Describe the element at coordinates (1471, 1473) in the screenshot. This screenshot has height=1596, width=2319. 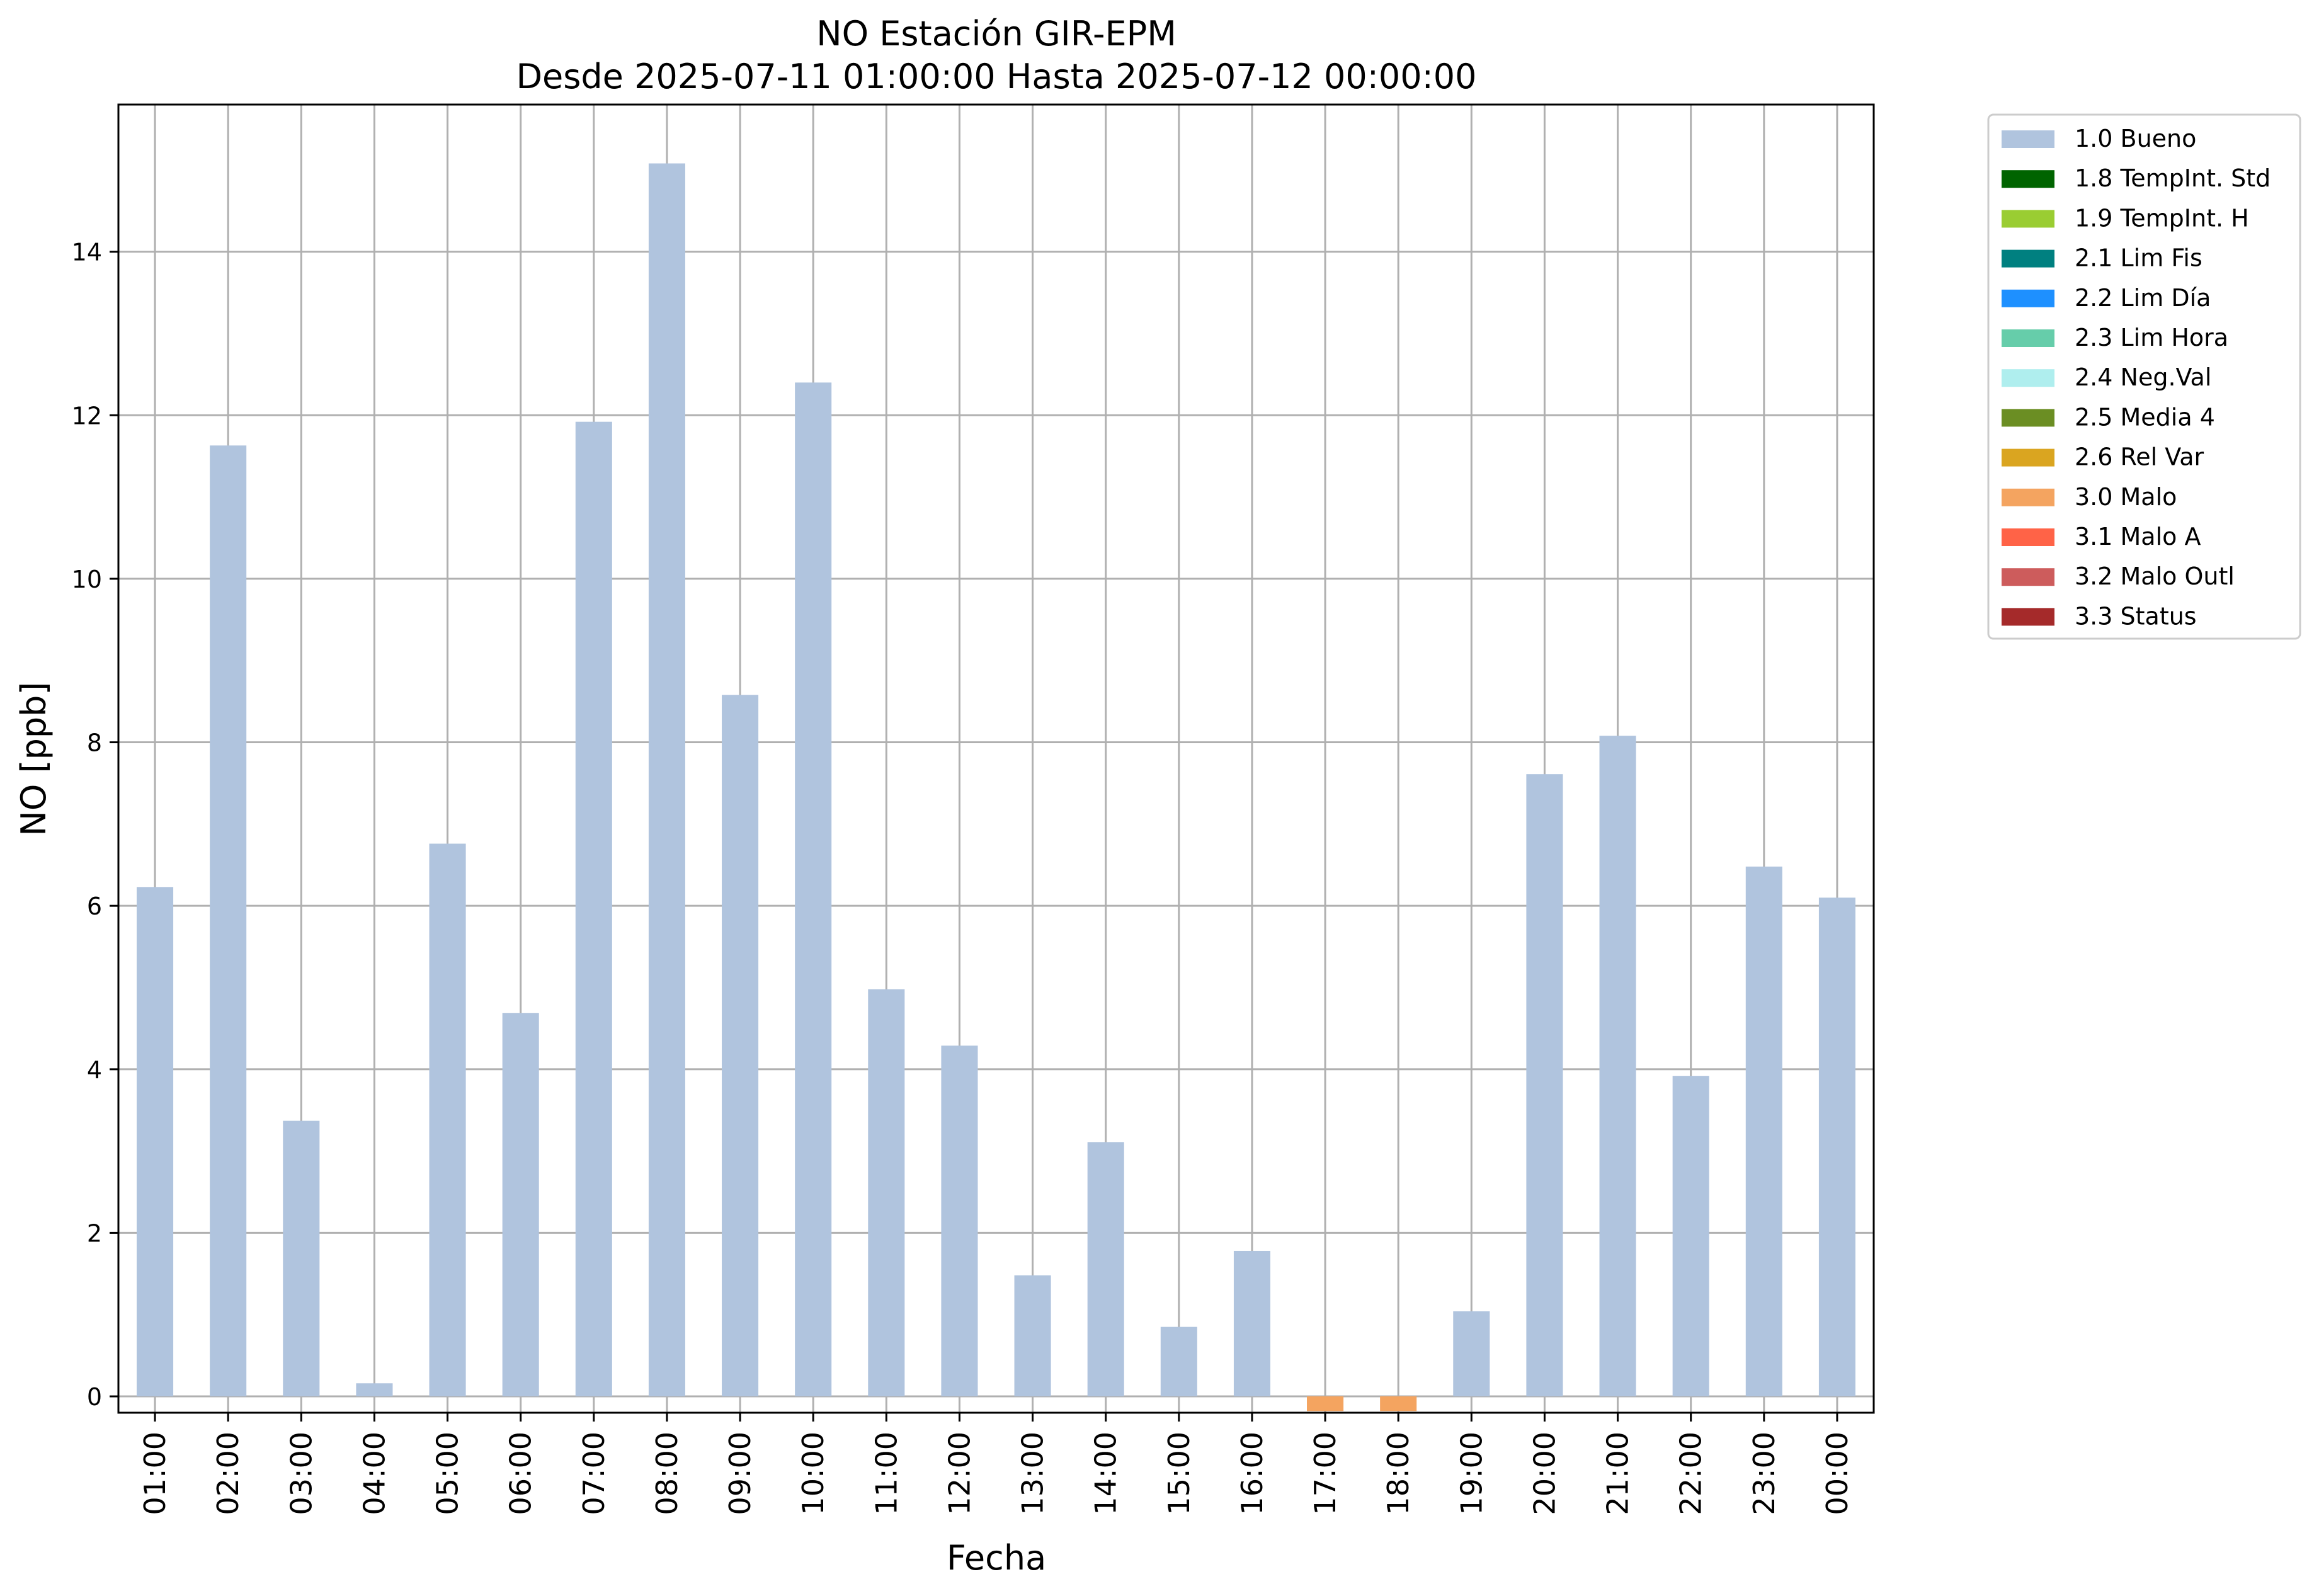
I see `x-tick-label: 19:00` at that location.